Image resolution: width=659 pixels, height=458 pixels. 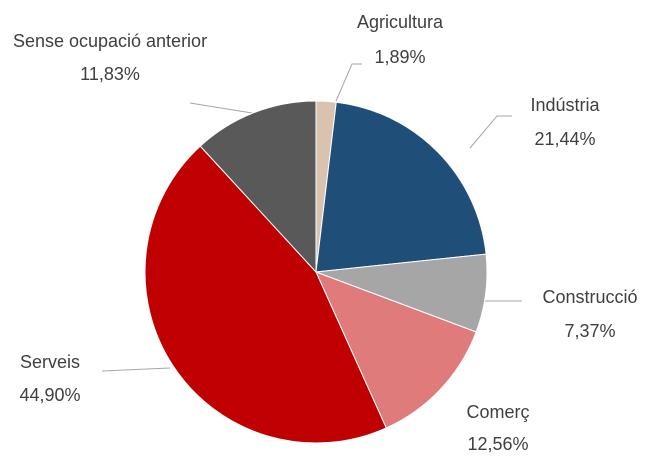 I want to click on value-label: 12,56%, so click(x=497, y=444).